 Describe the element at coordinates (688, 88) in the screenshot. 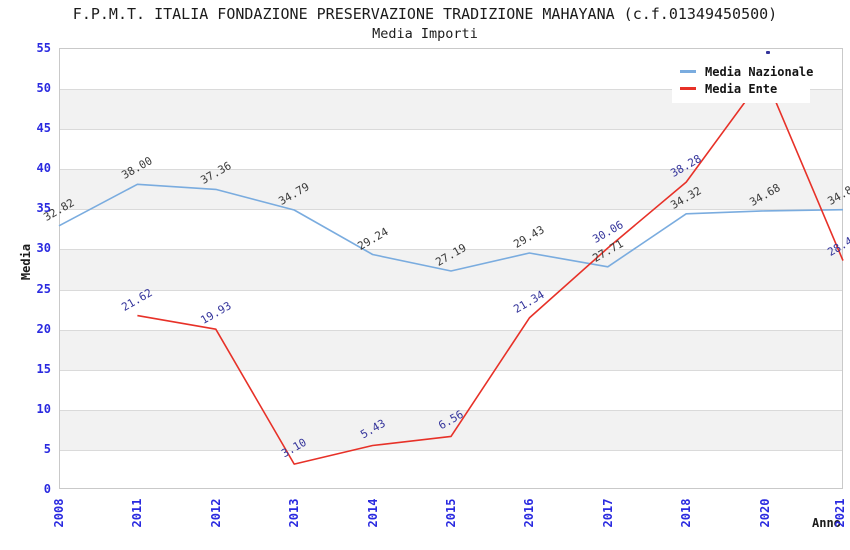

I see `legend-swatch-media-ente` at that location.